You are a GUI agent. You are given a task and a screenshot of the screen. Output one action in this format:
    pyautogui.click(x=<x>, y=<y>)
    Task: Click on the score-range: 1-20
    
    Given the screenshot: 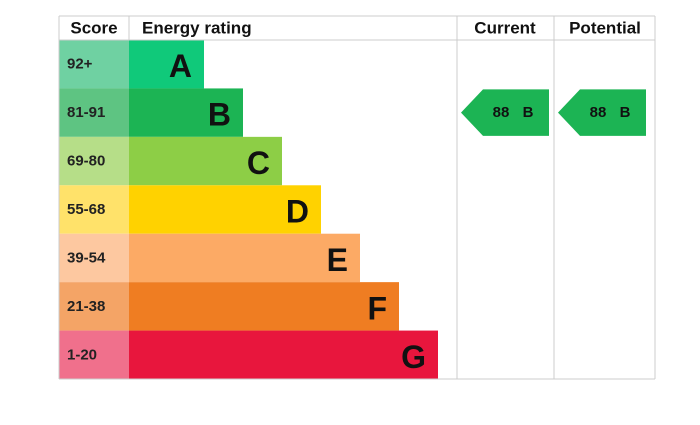 What is the action you would take?
    pyautogui.click(x=82, y=354)
    